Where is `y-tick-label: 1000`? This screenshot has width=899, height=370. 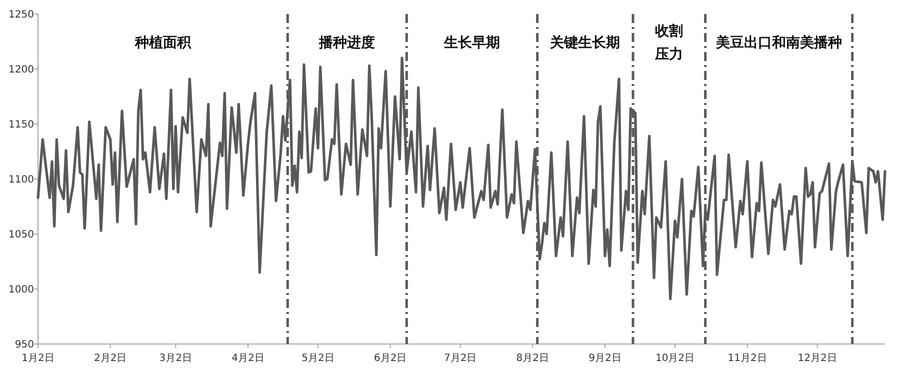
y-tick-label: 1000 is located at coordinates (21, 290).